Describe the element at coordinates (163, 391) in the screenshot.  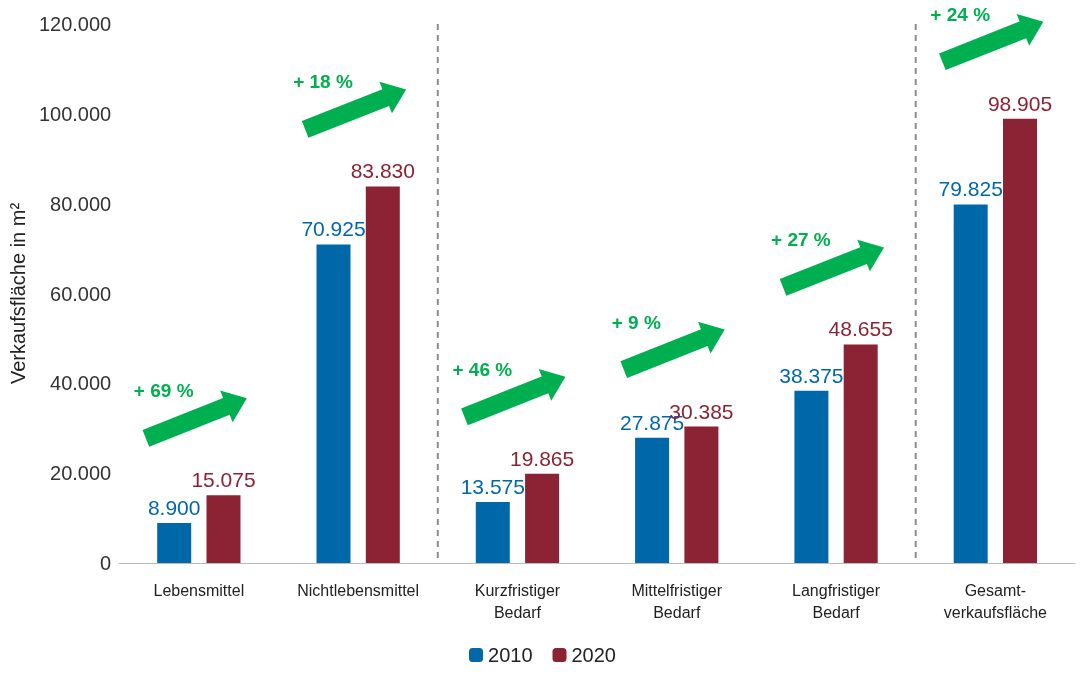
I see `annotation: + 69 %` at that location.